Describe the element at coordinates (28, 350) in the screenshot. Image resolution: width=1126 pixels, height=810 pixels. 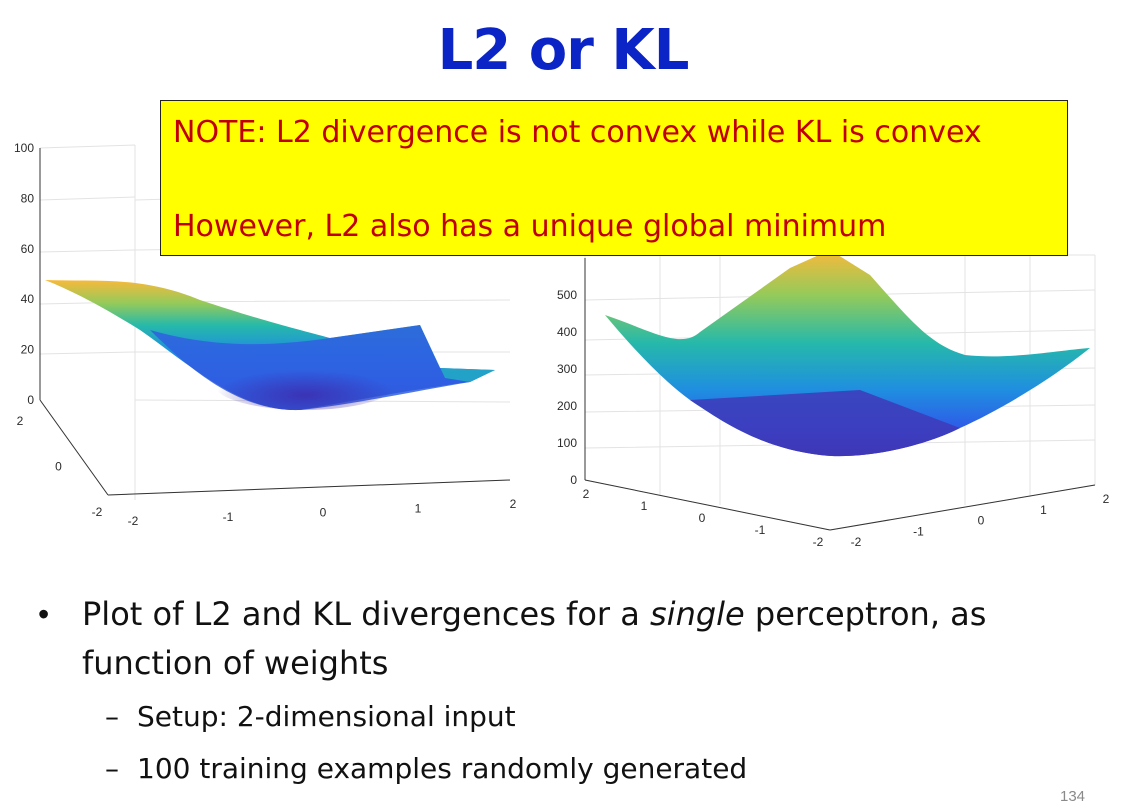
I see `z-tick-label: 20` at that location.